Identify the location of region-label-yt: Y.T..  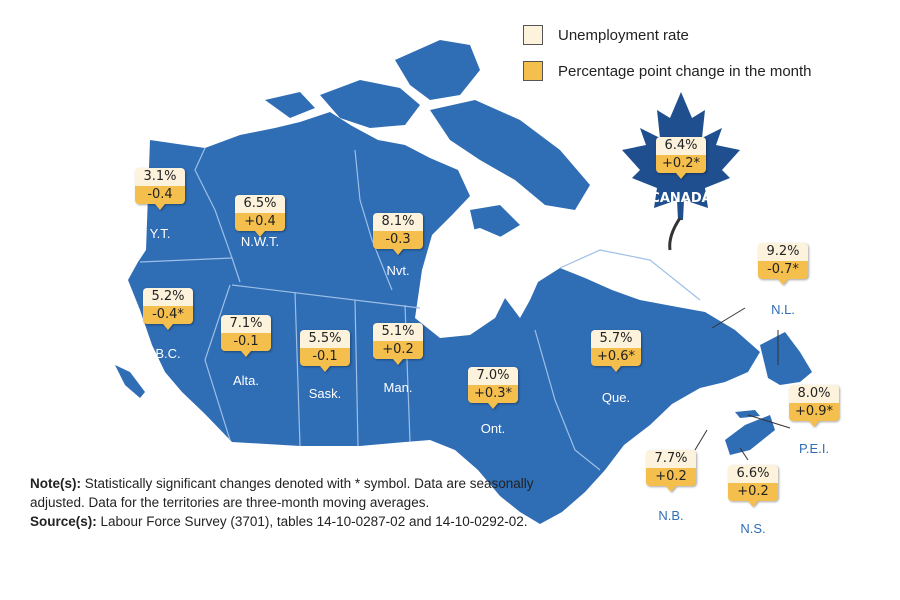
(160, 233).